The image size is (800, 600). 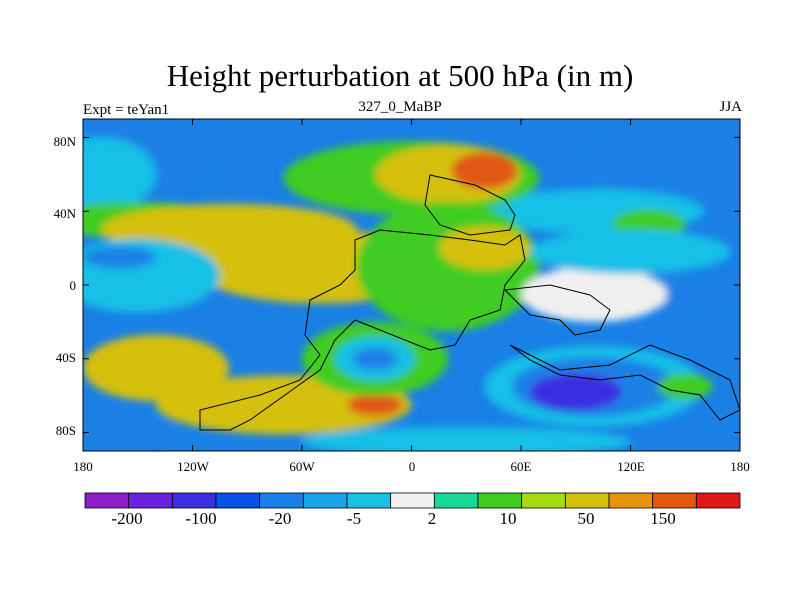 What do you see at coordinates (280, 518) in the screenshot?
I see `colorbar-label: -20` at bounding box center [280, 518].